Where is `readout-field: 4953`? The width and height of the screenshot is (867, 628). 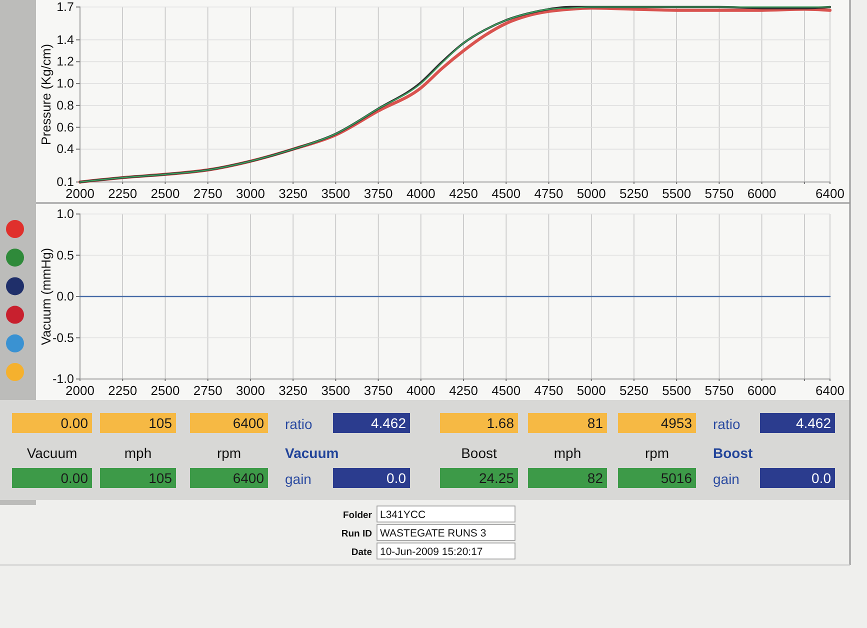 readout-field: 4953 is located at coordinates (657, 423).